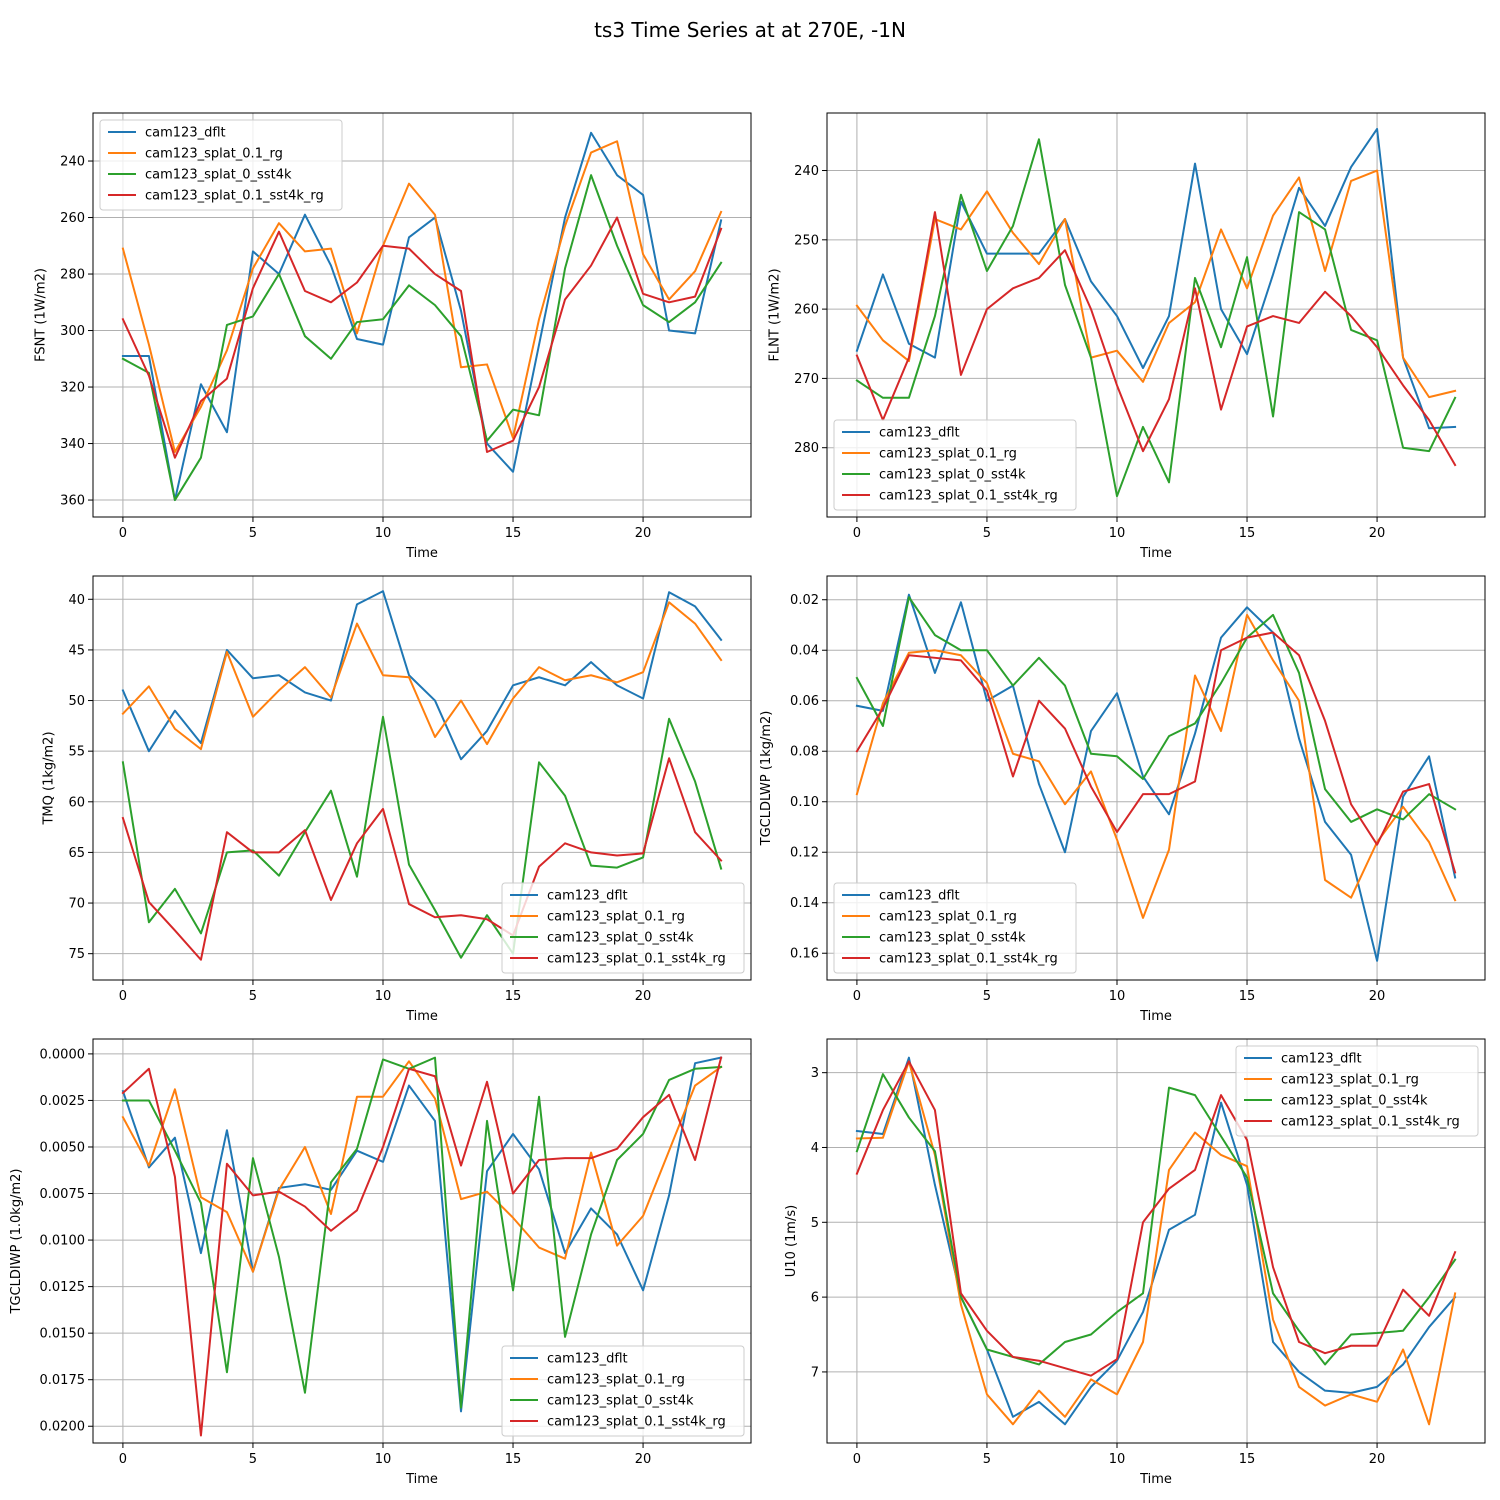 The width and height of the screenshot is (1500, 1500). I want to click on y-tick-label: 0.04, so click(804, 651).